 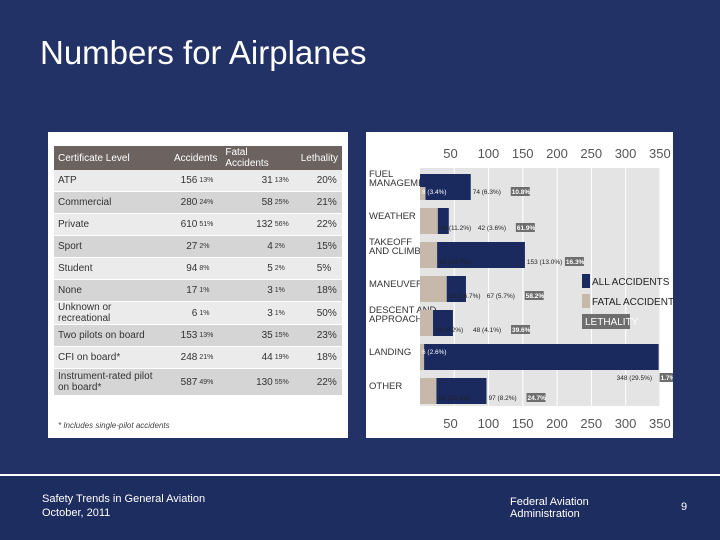 What do you see at coordinates (360, 475) in the screenshot?
I see `footer-divider` at bounding box center [360, 475].